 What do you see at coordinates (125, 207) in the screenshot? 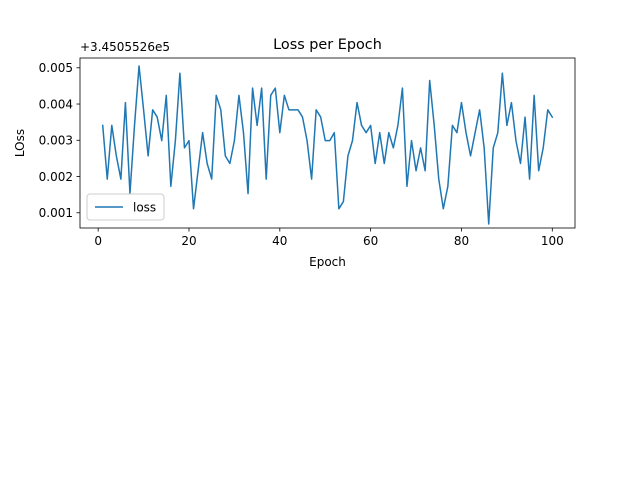
I see `legend-box` at bounding box center [125, 207].